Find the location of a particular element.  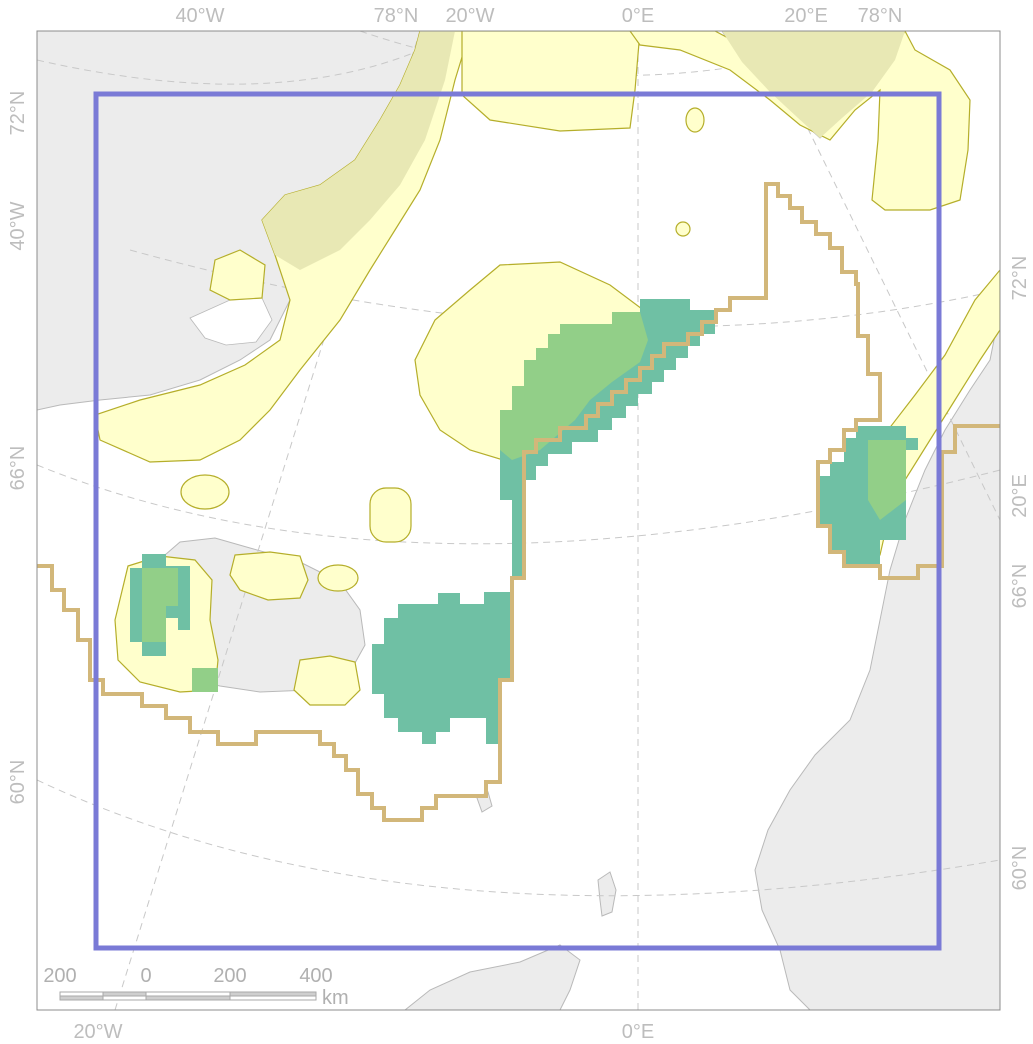

range-iceland-north is located at coordinates (269, 576).